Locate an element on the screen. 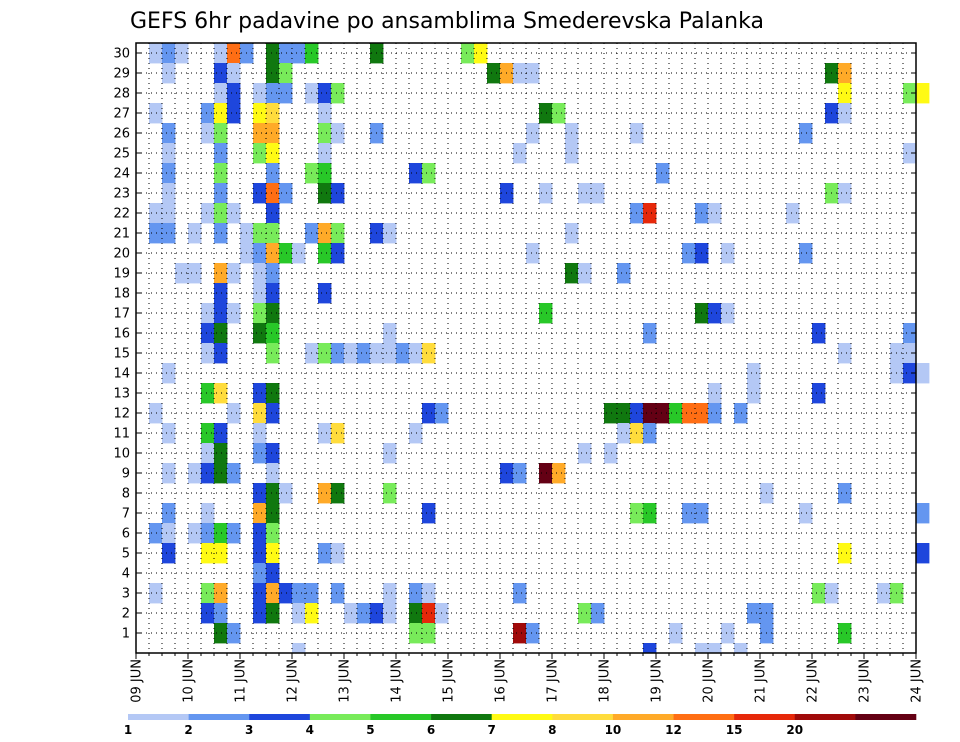 This screenshot has height=742, width=960. y-tick-label: 20 is located at coordinates (121, 254).